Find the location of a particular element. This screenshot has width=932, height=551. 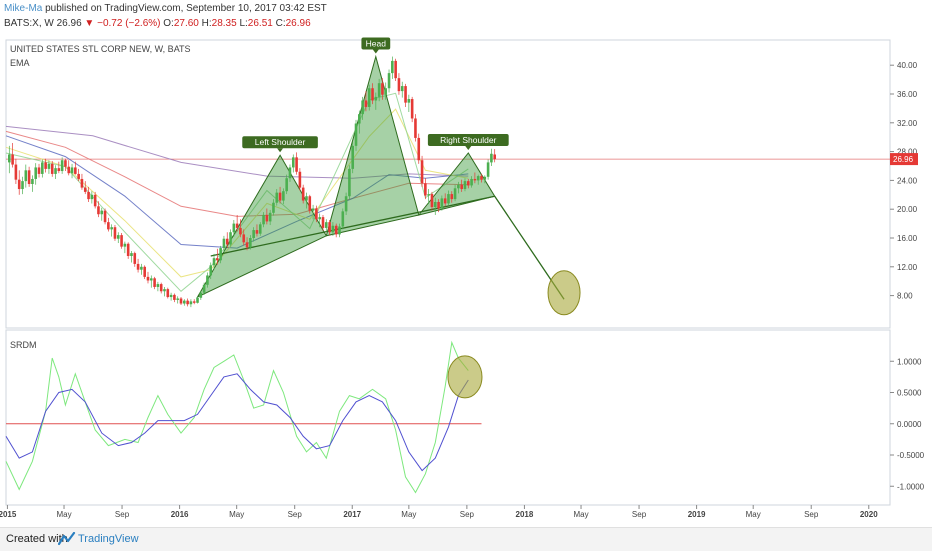

annotation-box is located at coordinates (468, 140).